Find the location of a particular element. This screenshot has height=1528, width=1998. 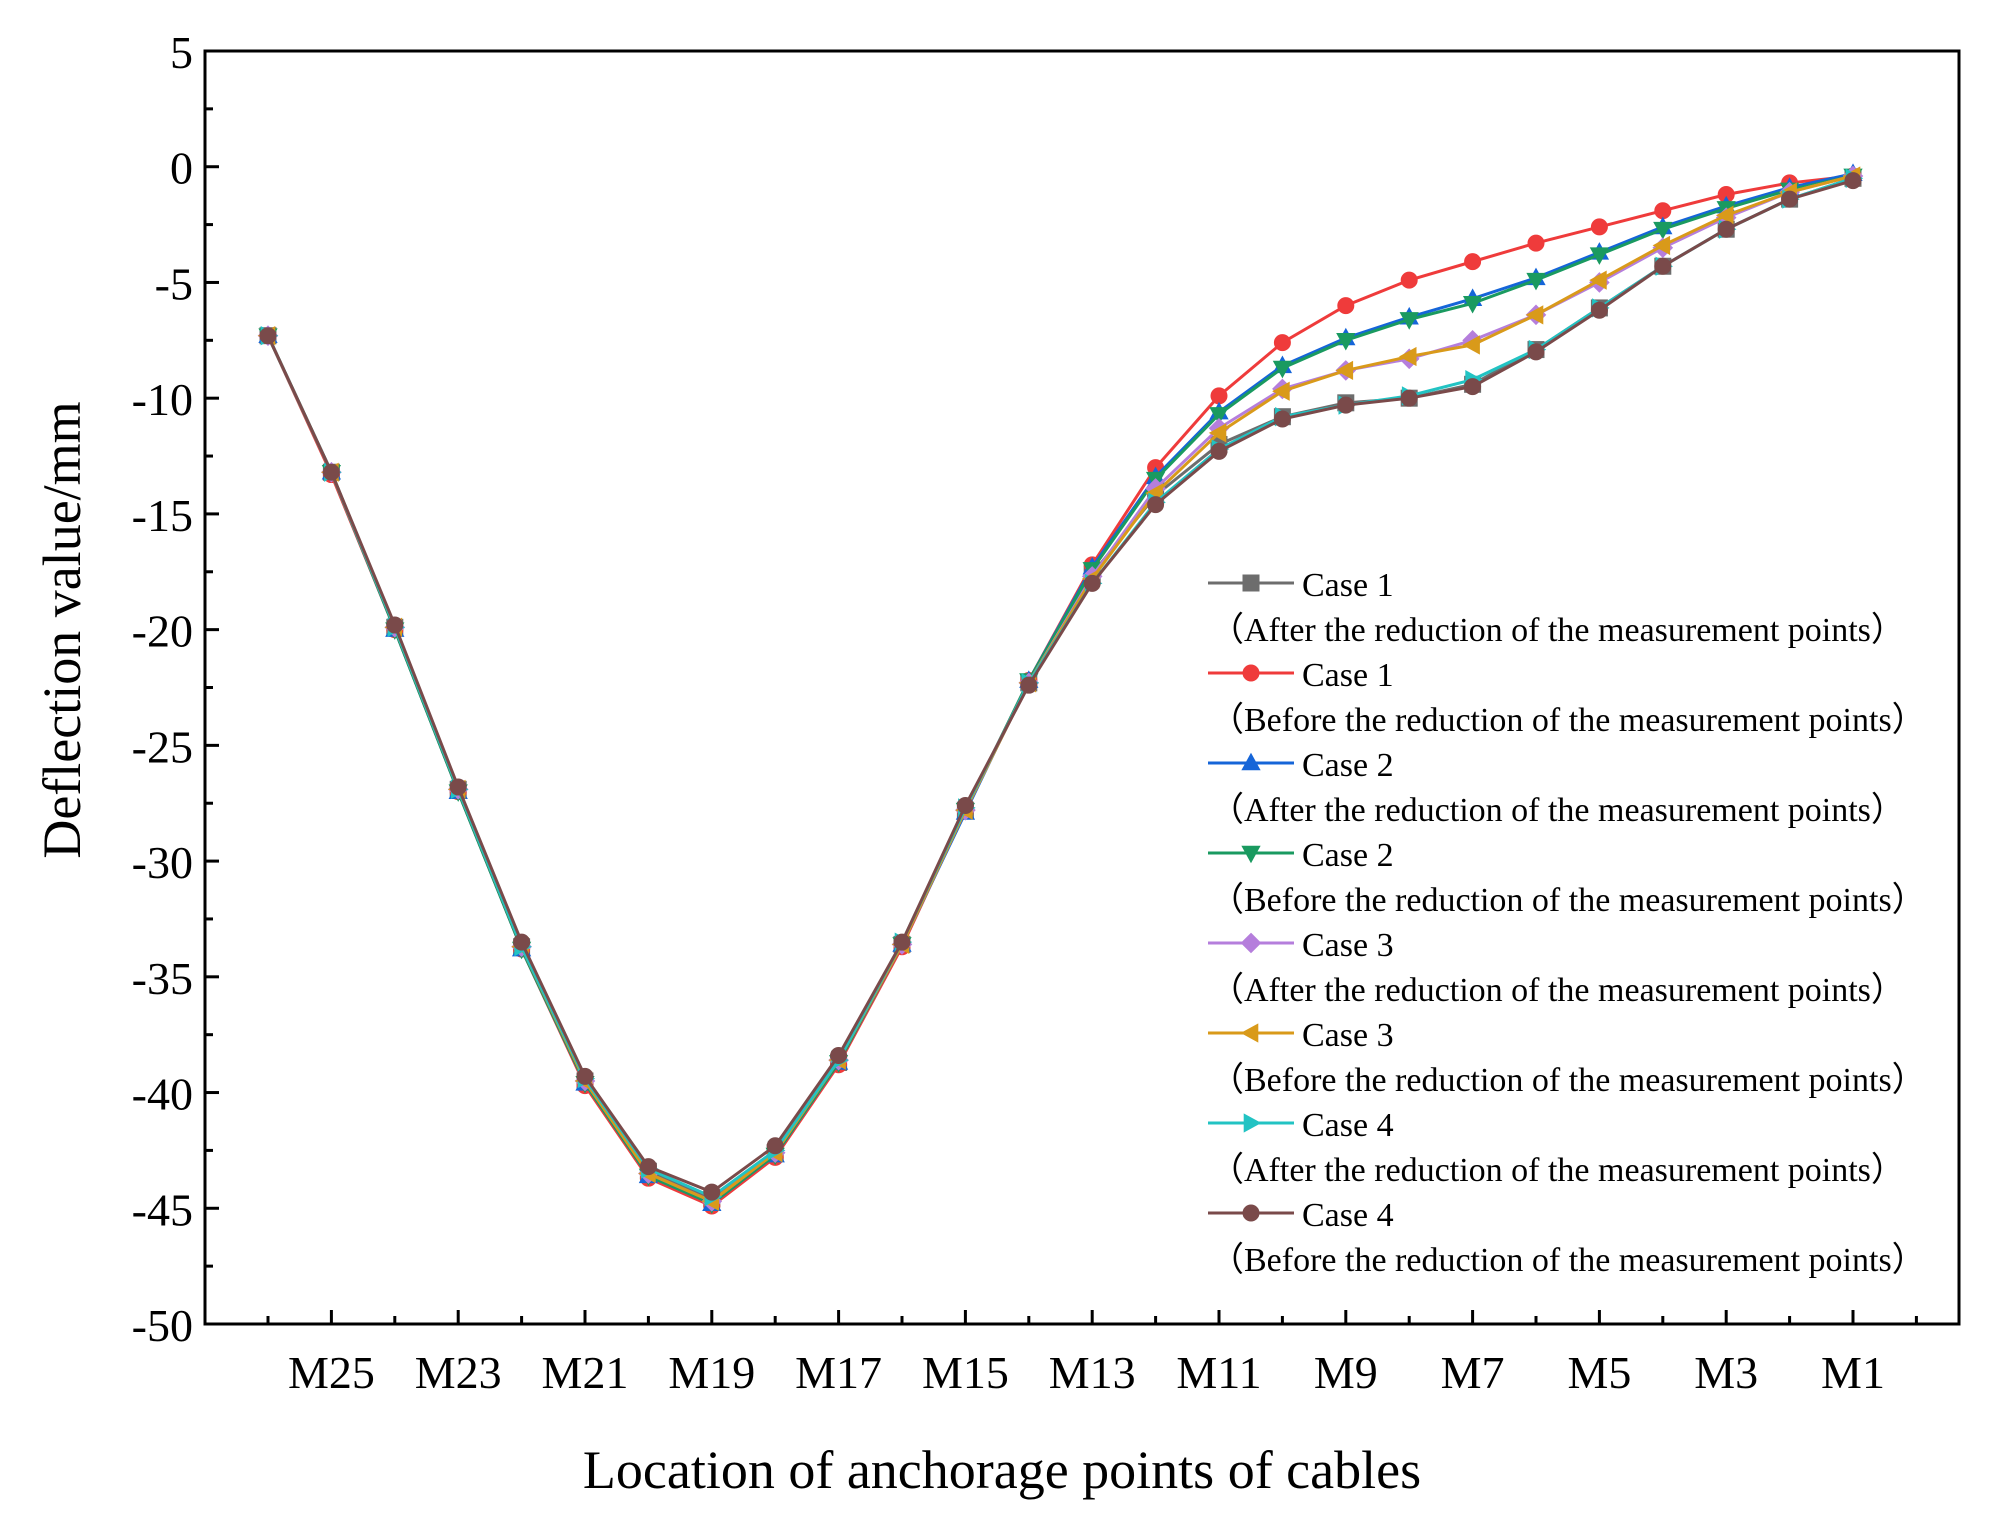

legend-label: Case 2 is located at coordinates (1348, 855).